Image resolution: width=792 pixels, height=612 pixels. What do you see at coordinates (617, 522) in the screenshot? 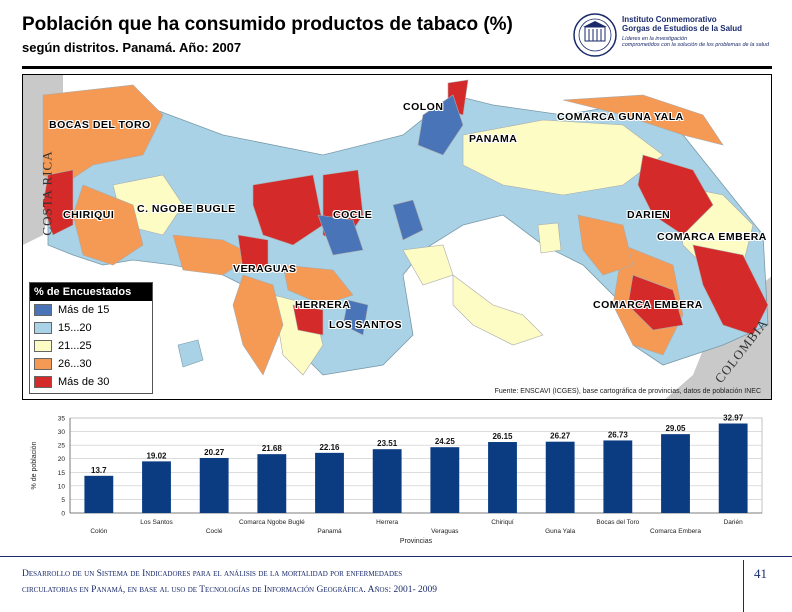
I see `x-tick-label: Bocas del Toro` at bounding box center [617, 522].